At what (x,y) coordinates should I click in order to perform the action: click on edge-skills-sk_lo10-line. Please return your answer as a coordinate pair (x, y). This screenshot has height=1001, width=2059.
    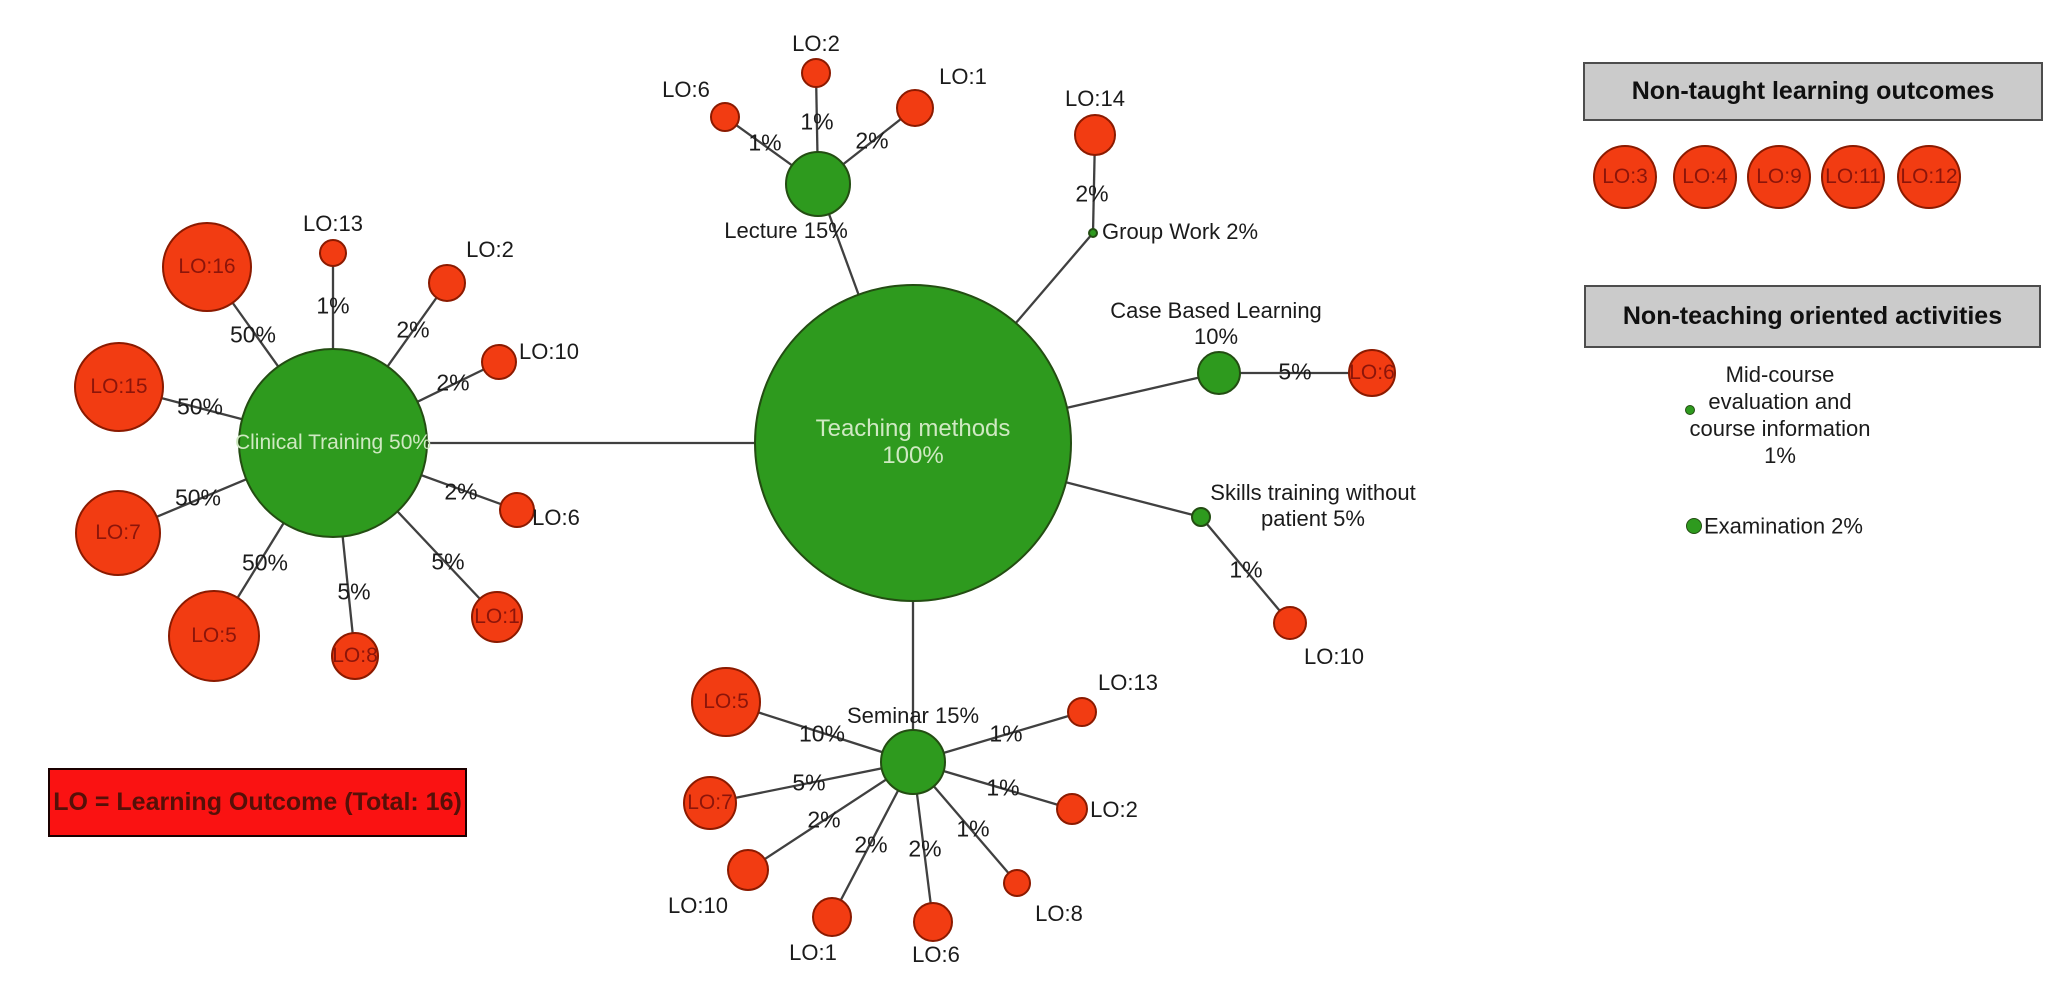
    Looking at the image, I should click on (1245, 570).